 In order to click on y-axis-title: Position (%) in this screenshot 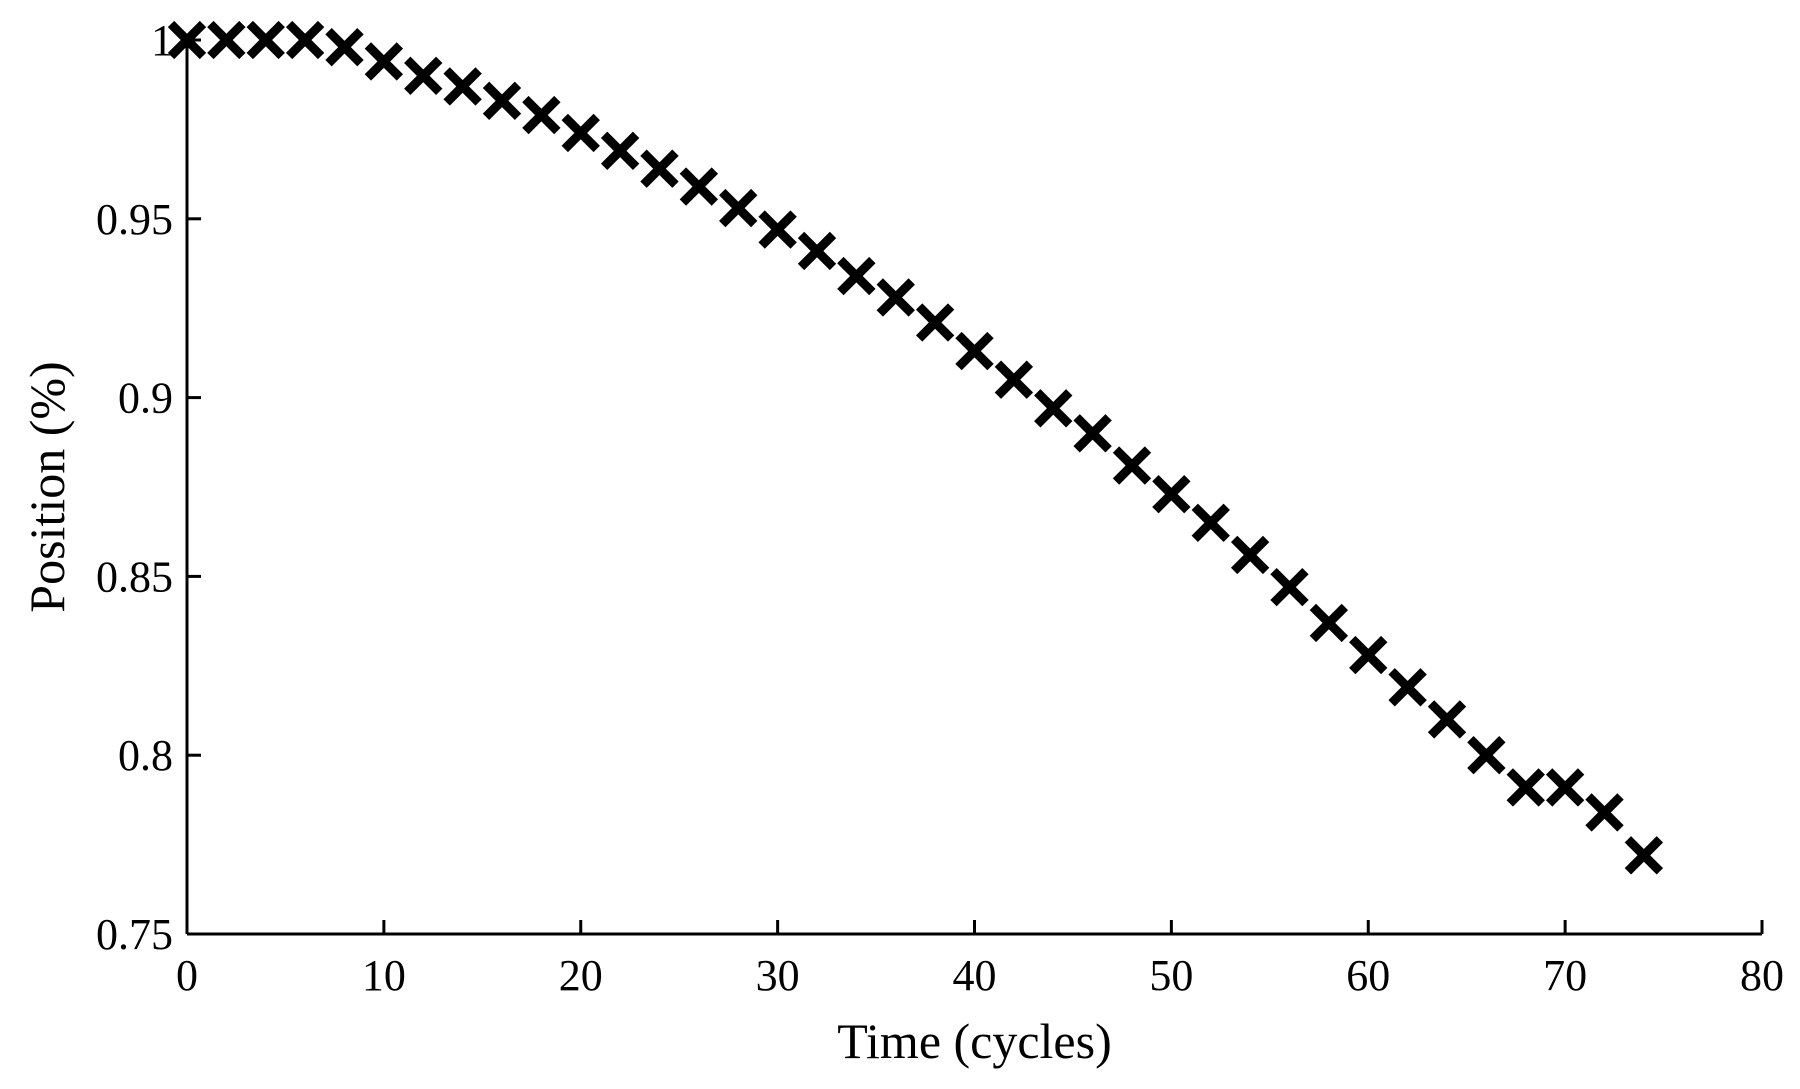, I will do `click(47, 486)`.